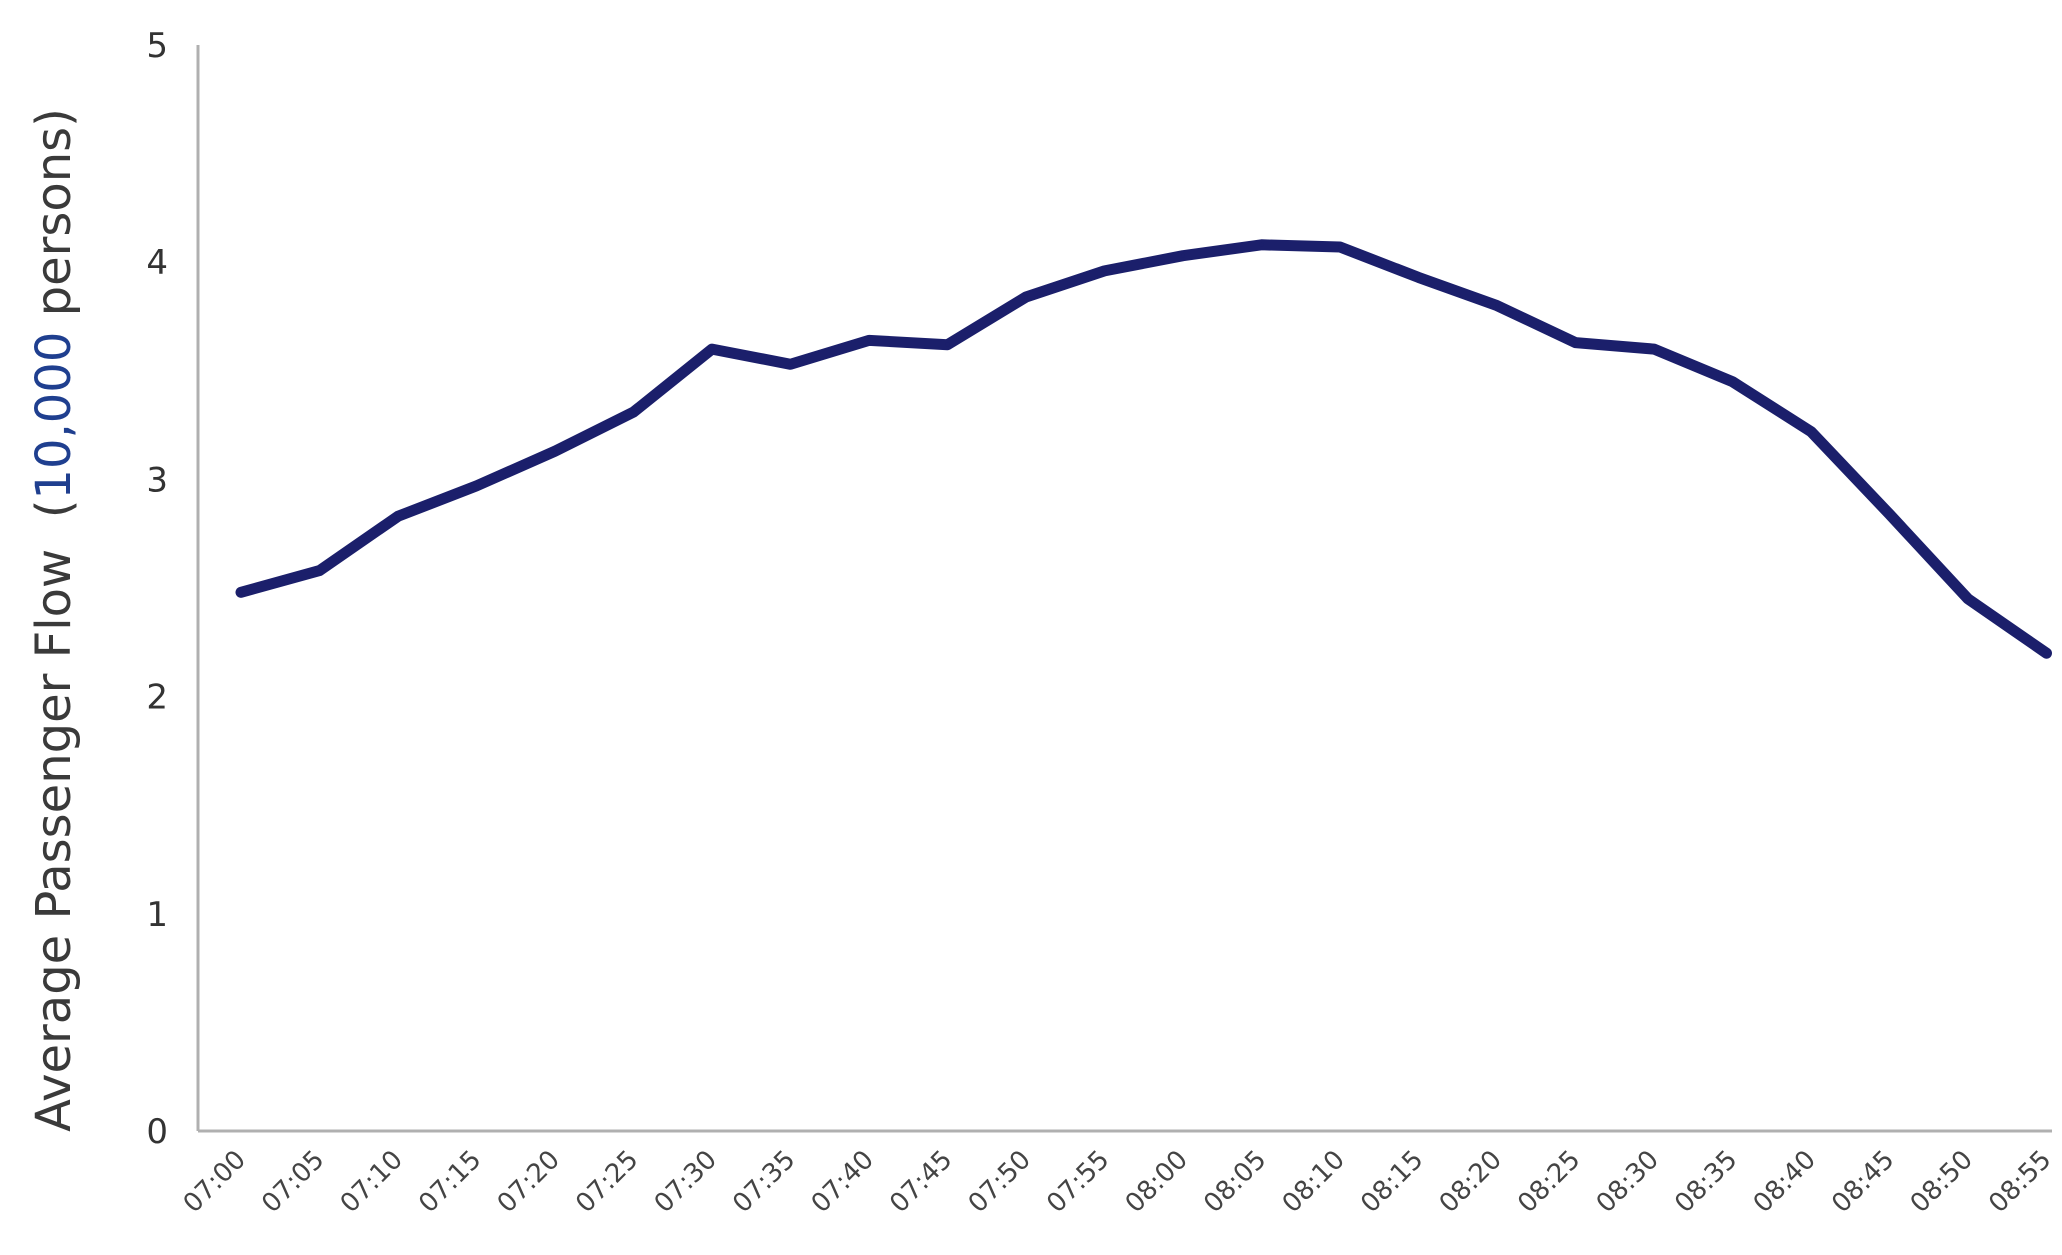  What do you see at coordinates (607, 1182) in the screenshot?
I see `x-tick-label: 07:25` at bounding box center [607, 1182].